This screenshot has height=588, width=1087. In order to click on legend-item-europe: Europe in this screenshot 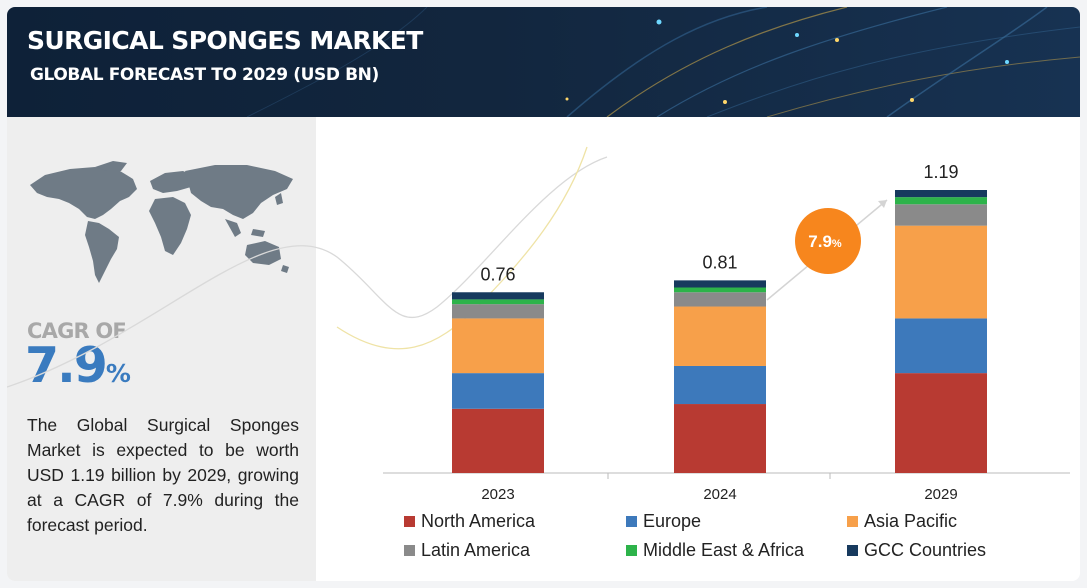, I will do `click(663, 521)`.